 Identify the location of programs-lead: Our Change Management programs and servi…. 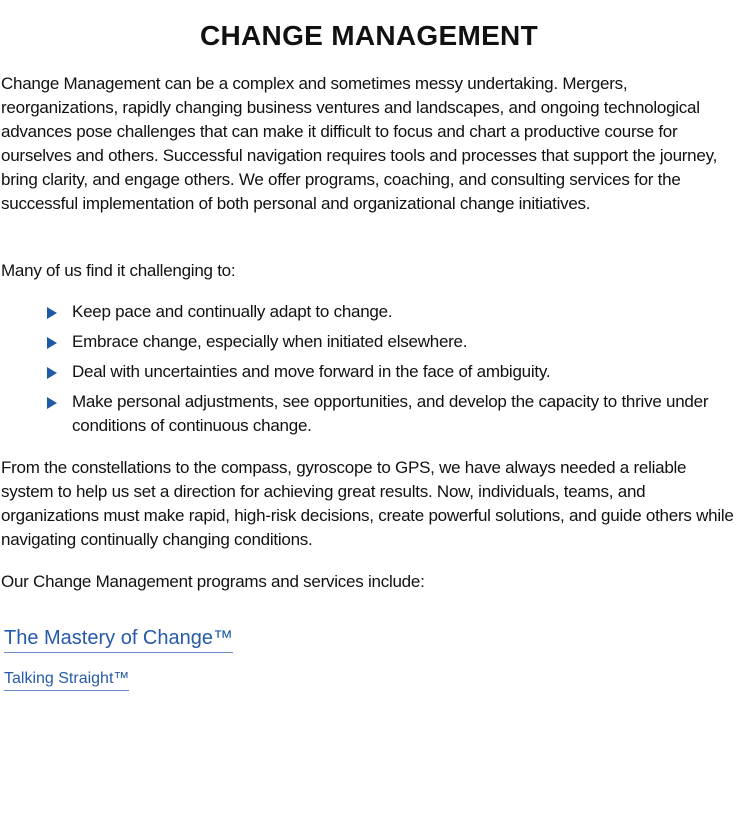
(213, 581).